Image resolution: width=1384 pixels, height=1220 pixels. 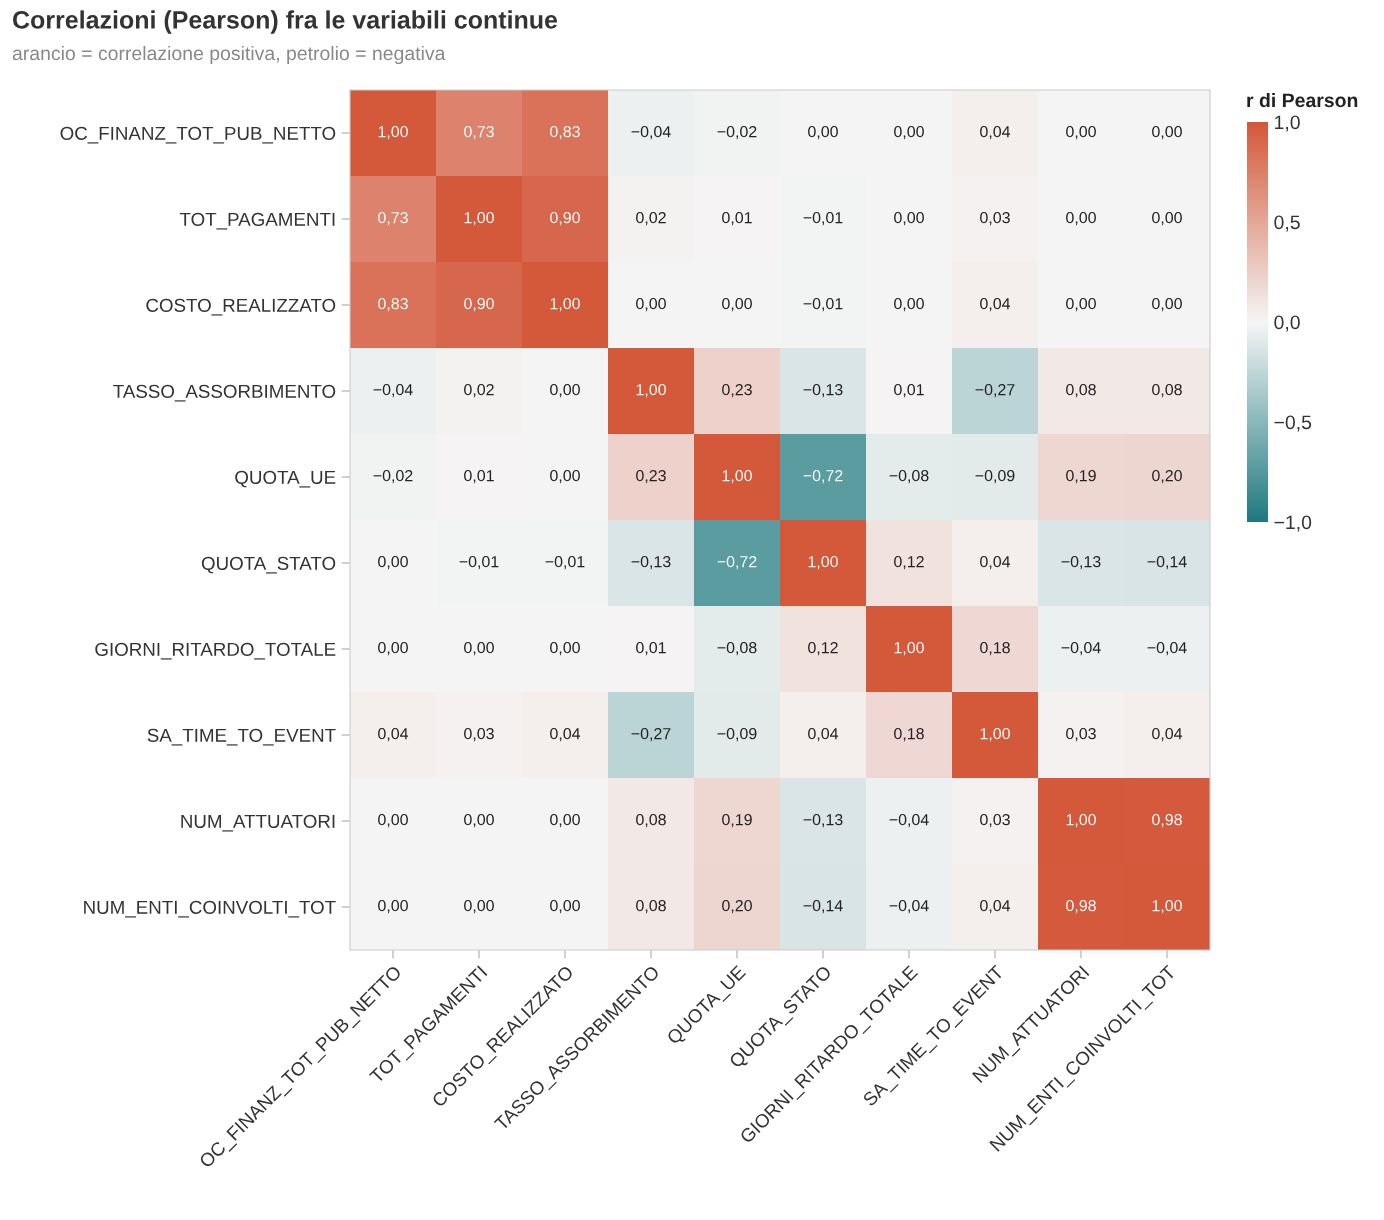 What do you see at coordinates (285, 22) in the screenshot?
I see `chart-title: Correlazioni (Pearson) fra le variabili continue` at bounding box center [285, 22].